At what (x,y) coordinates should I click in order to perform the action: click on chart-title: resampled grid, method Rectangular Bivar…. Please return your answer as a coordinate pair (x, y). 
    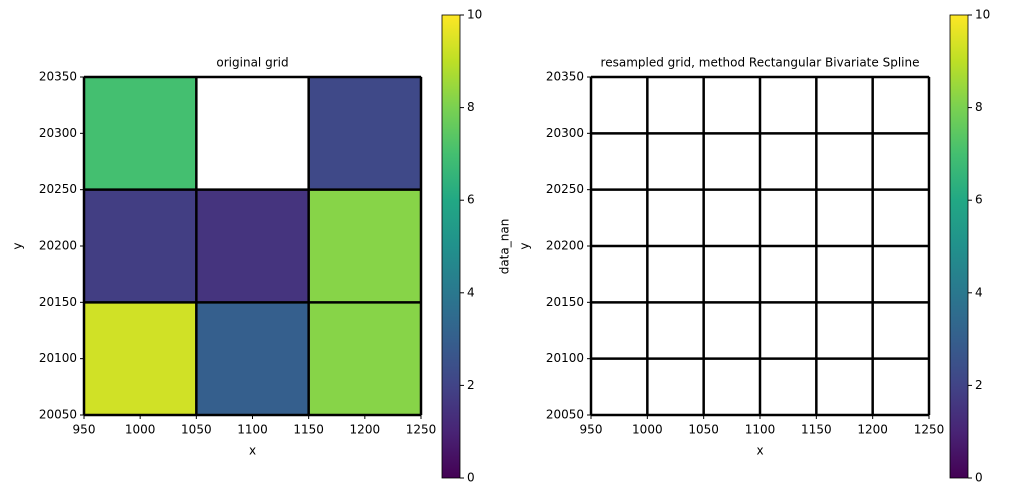
    Looking at the image, I should click on (760, 63).